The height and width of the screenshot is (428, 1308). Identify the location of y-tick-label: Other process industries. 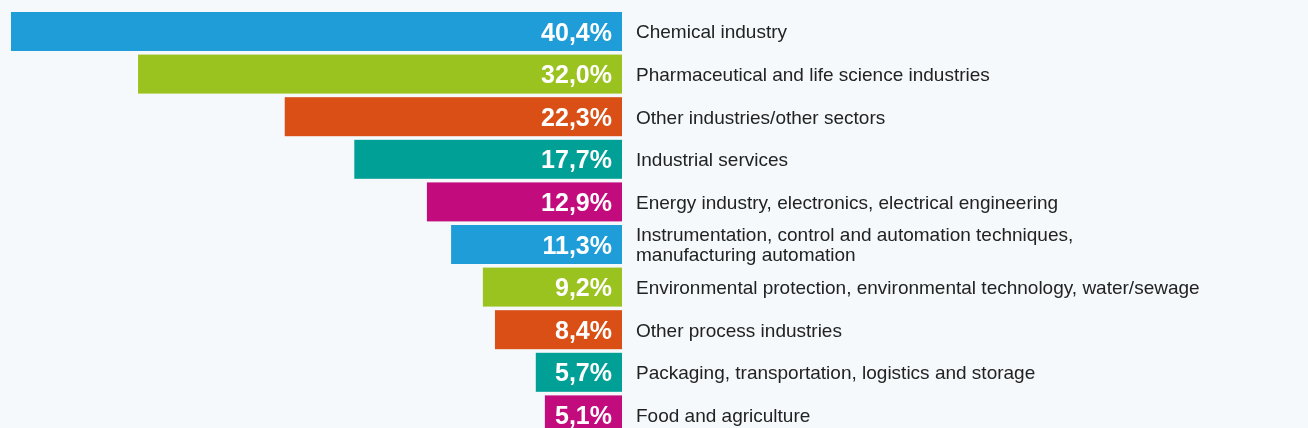
(739, 330).